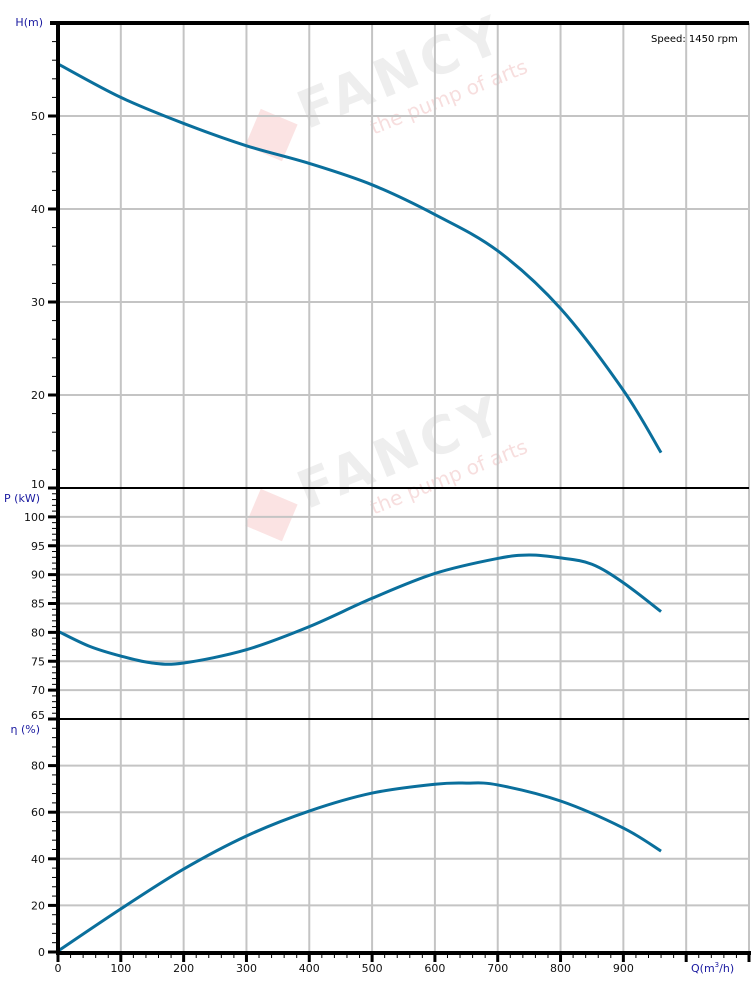 The height and width of the screenshot is (989, 755). What do you see at coordinates (38, 575) in the screenshot?
I see `y-tick-label: 90` at bounding box center [38, 575].